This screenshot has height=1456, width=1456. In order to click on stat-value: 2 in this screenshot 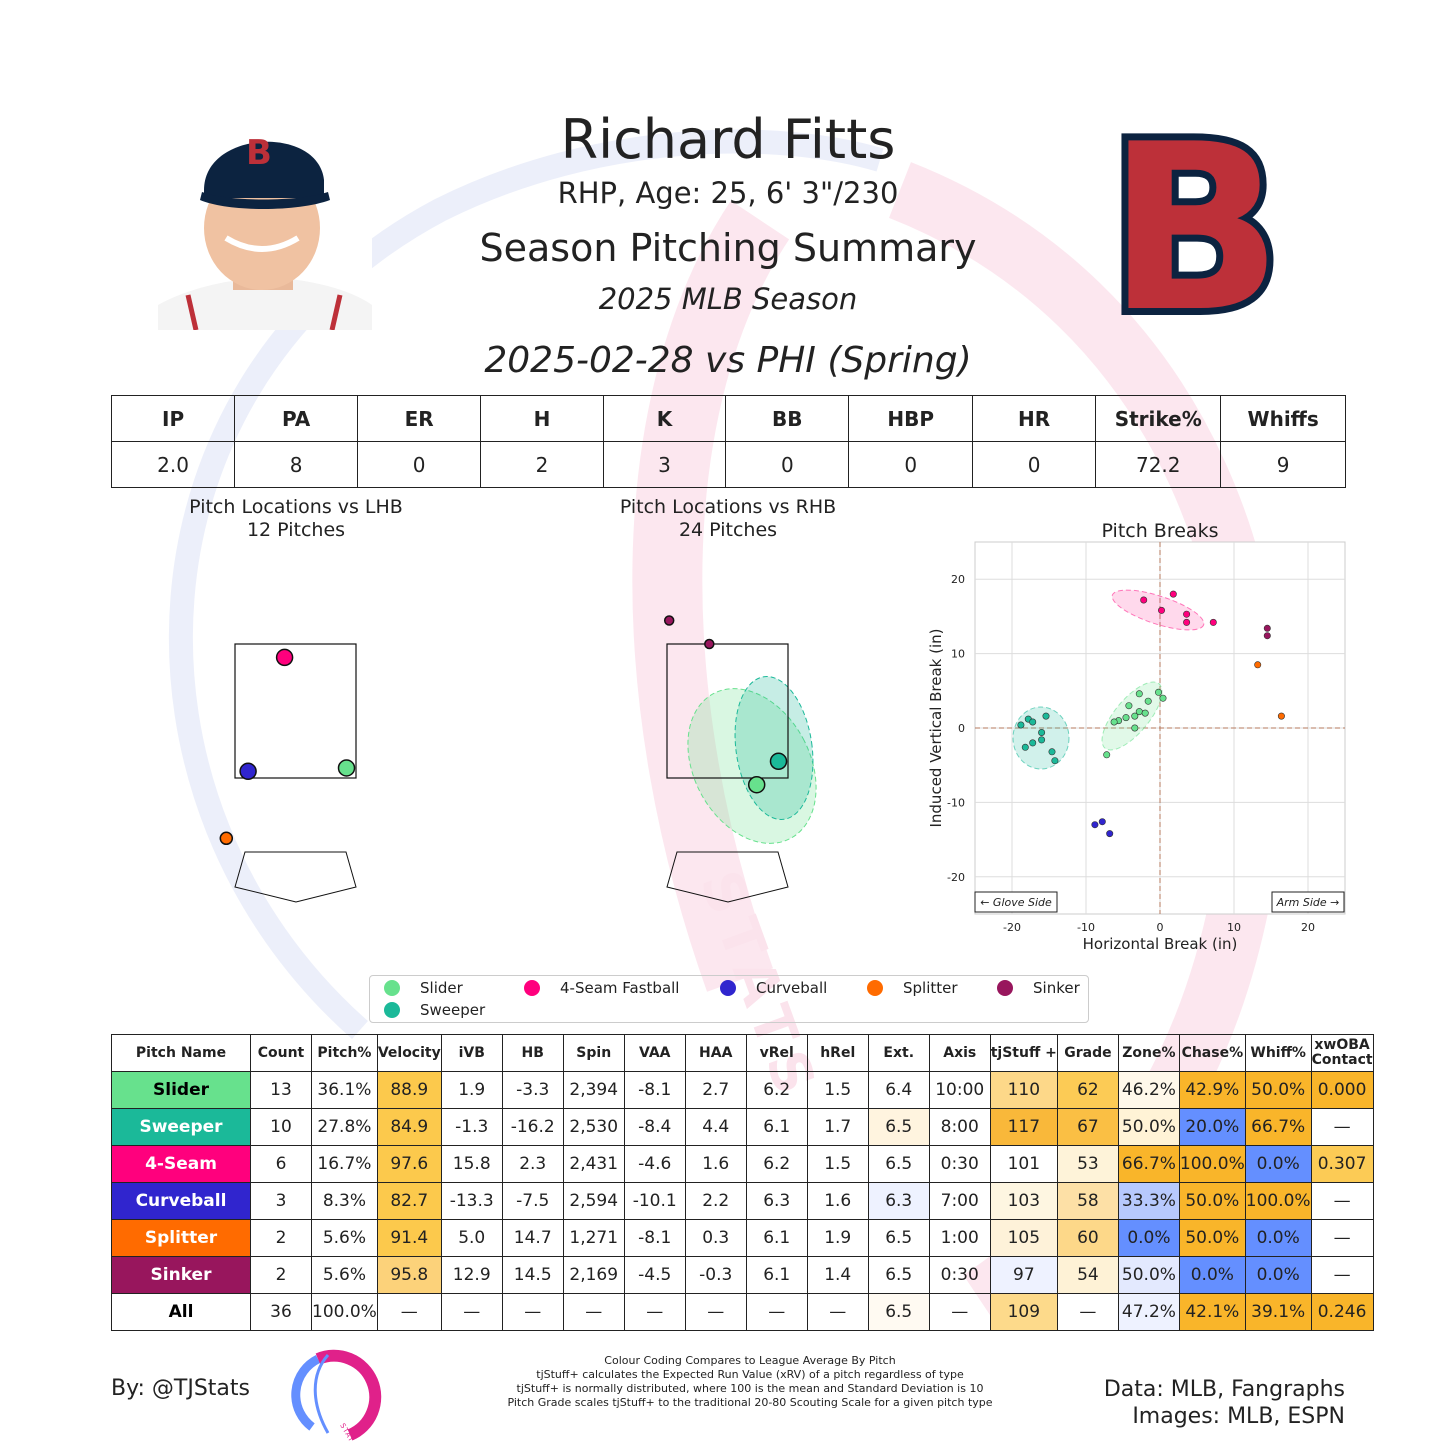, I will do `click(542, 464)`.